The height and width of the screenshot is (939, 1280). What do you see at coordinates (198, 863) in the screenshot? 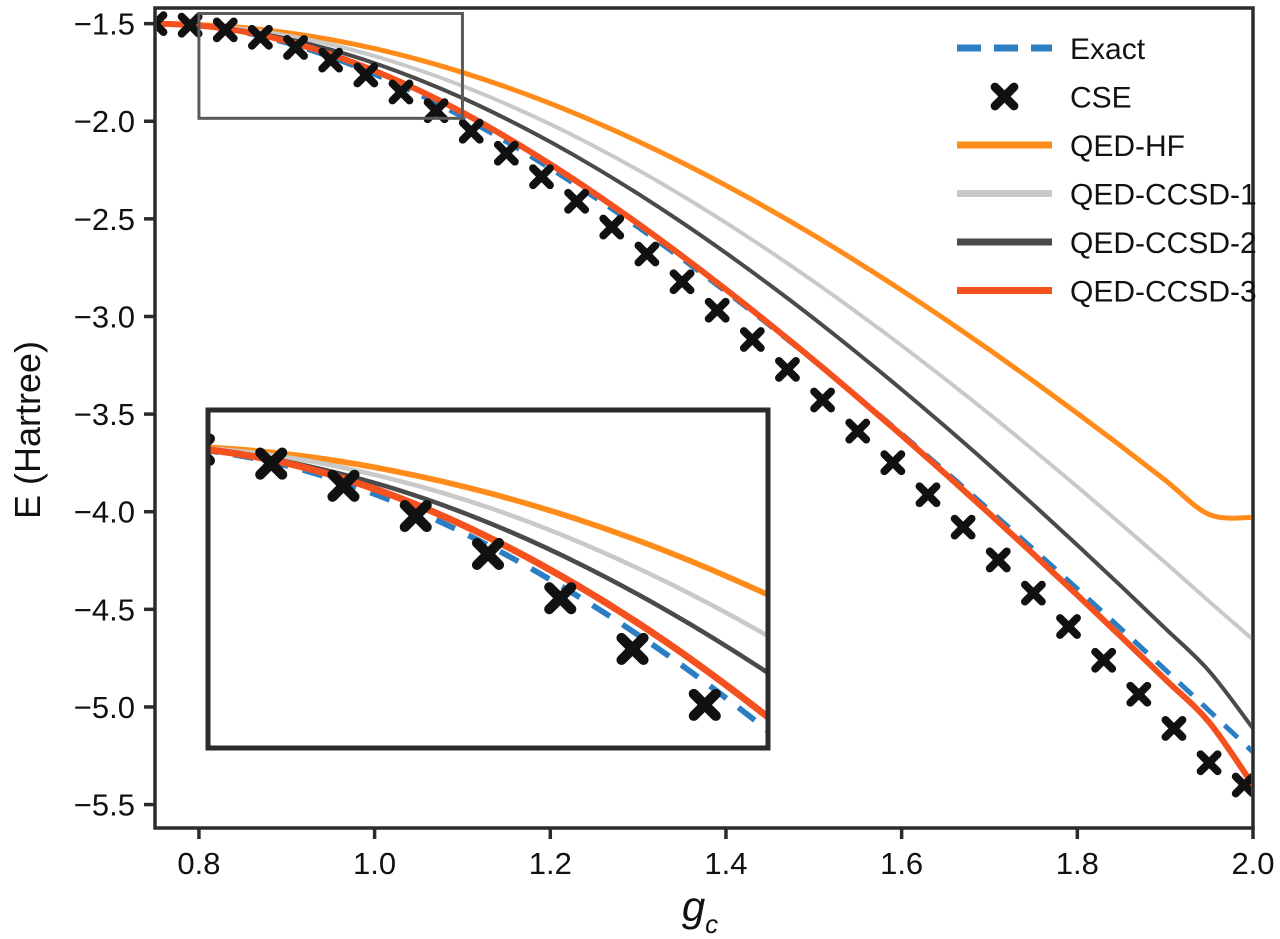
I see `x-tick-label: 0.8` at bounding box center [198, 863].